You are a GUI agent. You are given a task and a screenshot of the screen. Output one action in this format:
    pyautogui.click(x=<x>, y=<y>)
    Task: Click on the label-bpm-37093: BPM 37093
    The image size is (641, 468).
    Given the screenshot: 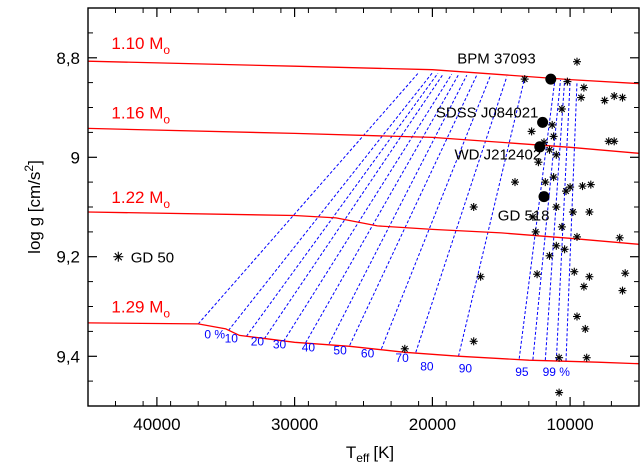 What is the action you would take?
    pyautogui.click(x=496, y=59)
    